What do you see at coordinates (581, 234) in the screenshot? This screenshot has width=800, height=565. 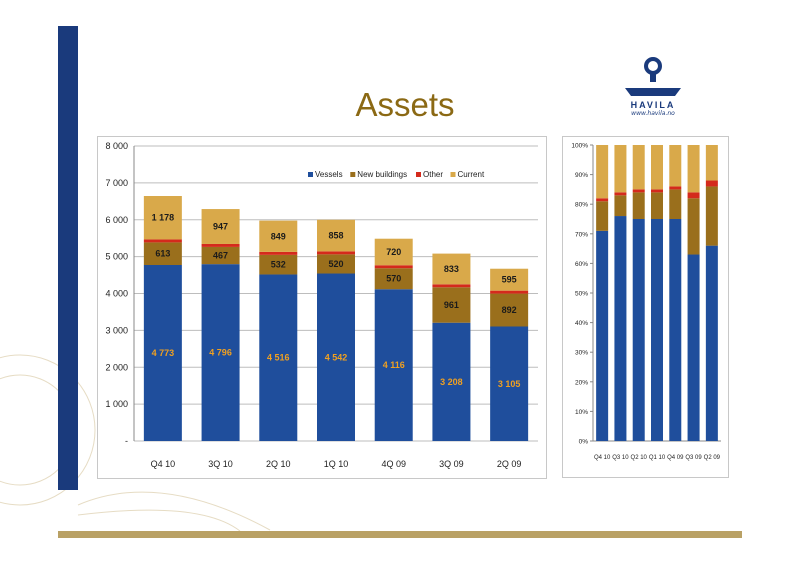 I see `y-tick-label: 70%` at bounding box center [581, 234].